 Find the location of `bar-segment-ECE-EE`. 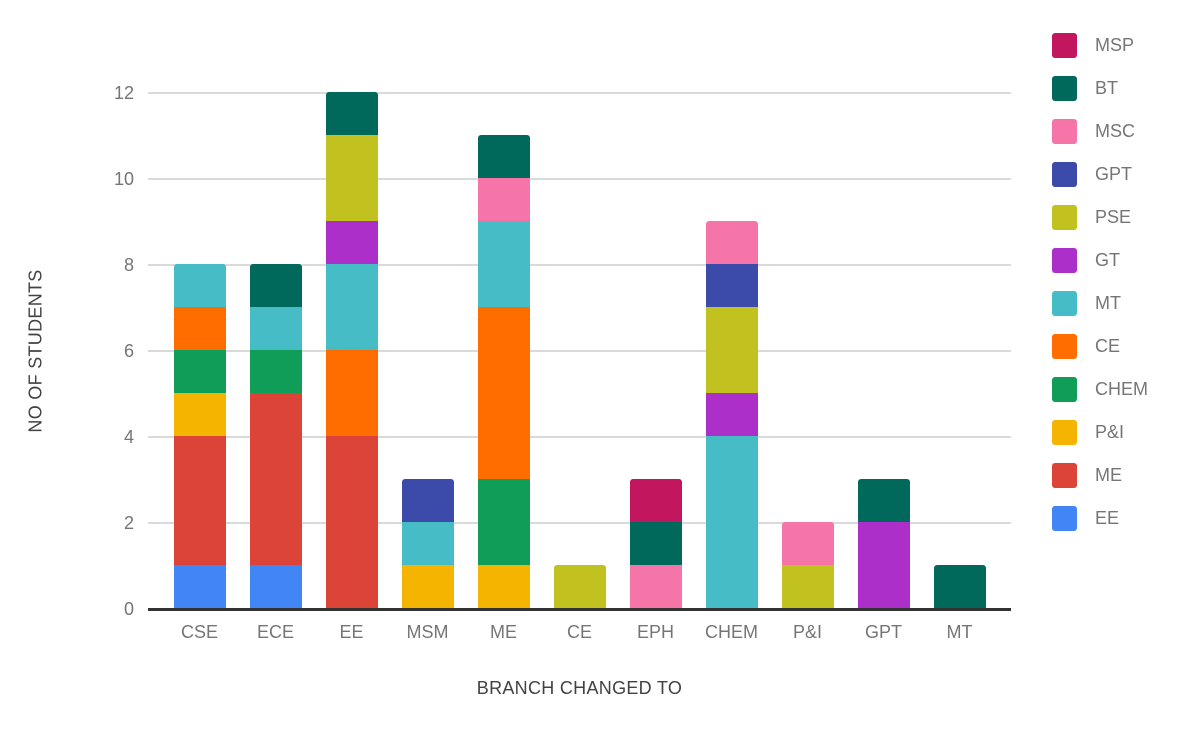

bar-segment-ECE-EE is located at coordinates (275, 586).